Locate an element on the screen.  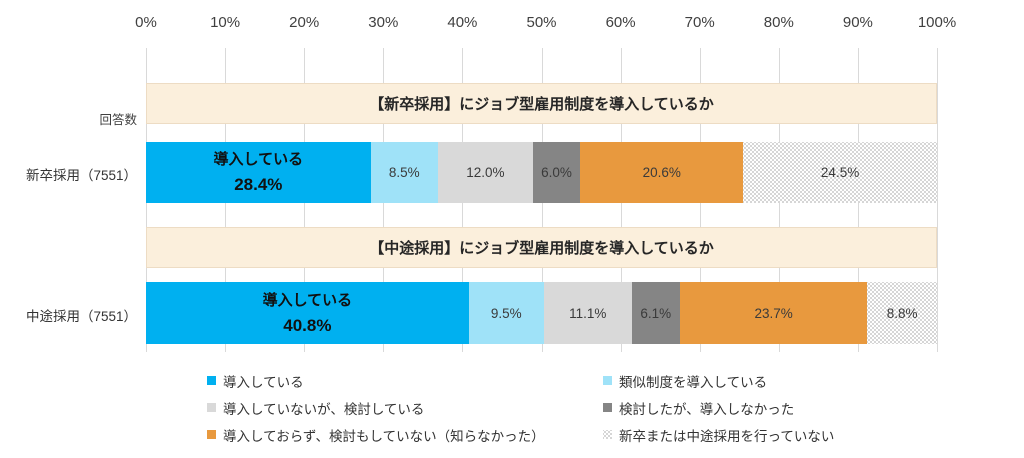
bar-segment-not_introduced_unknown: 20.6% is located at coordinates (662, 172).